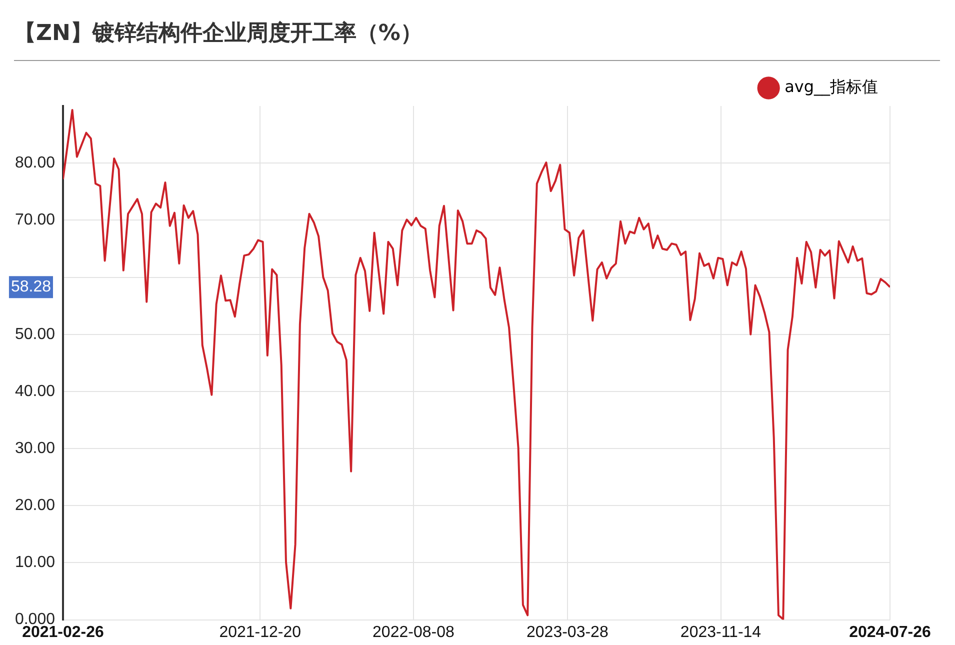 Image resolution: width=955 pixels, height=645 pixels. Describe the element at coordinates (890, 632) in the screenshot. I see `x-tick-label: 2024-07-26` at that location.